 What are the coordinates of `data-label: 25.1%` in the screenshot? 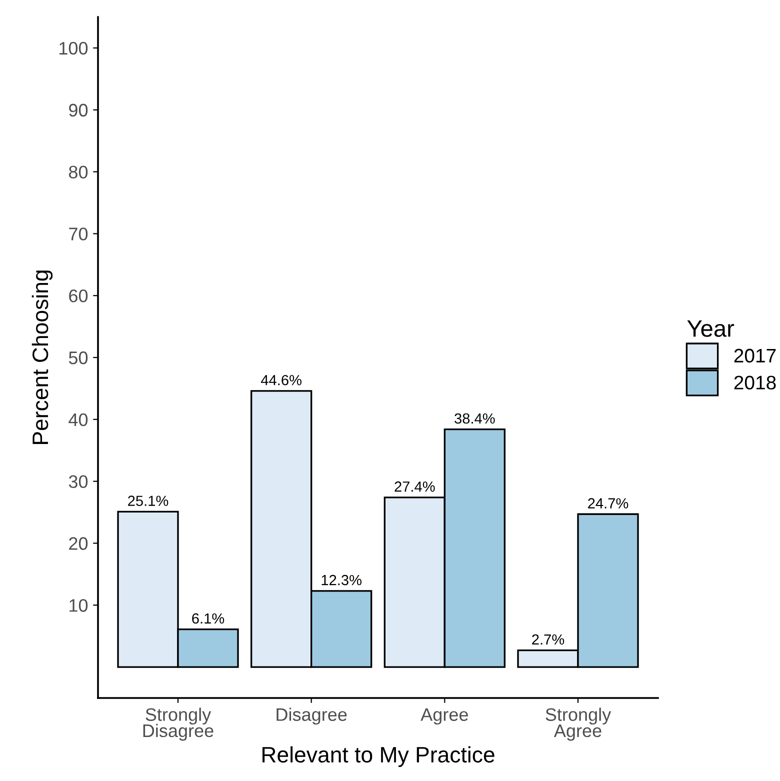 It's located at (148, 501).